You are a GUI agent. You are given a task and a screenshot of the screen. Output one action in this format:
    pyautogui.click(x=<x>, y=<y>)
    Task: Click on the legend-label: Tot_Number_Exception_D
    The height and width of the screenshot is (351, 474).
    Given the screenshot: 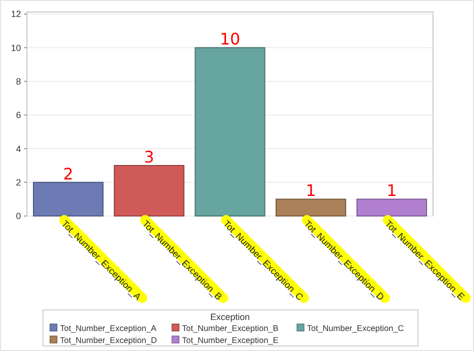 What is the action you would take?
    pyautogui.click(x=108, y=339)
    